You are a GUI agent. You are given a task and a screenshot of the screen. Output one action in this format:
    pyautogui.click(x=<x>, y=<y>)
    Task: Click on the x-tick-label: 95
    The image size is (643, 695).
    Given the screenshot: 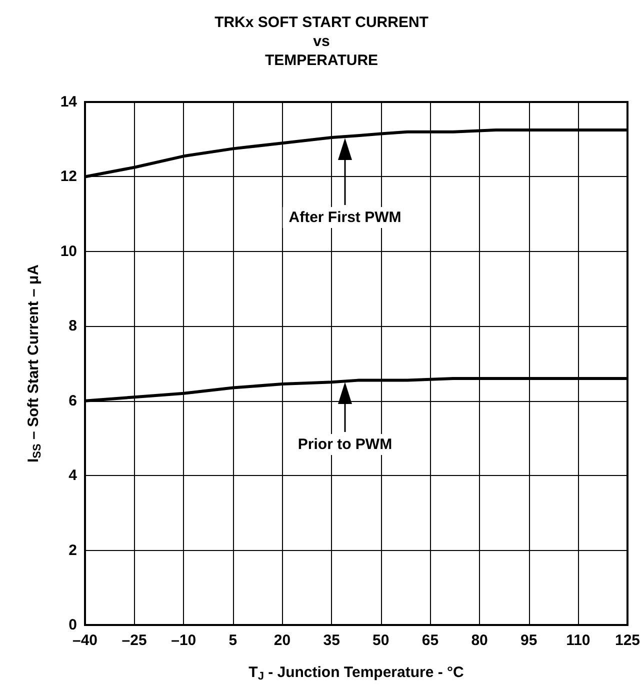 What is the action you would take?
    pyautogui.click(x=529, y=640)
    